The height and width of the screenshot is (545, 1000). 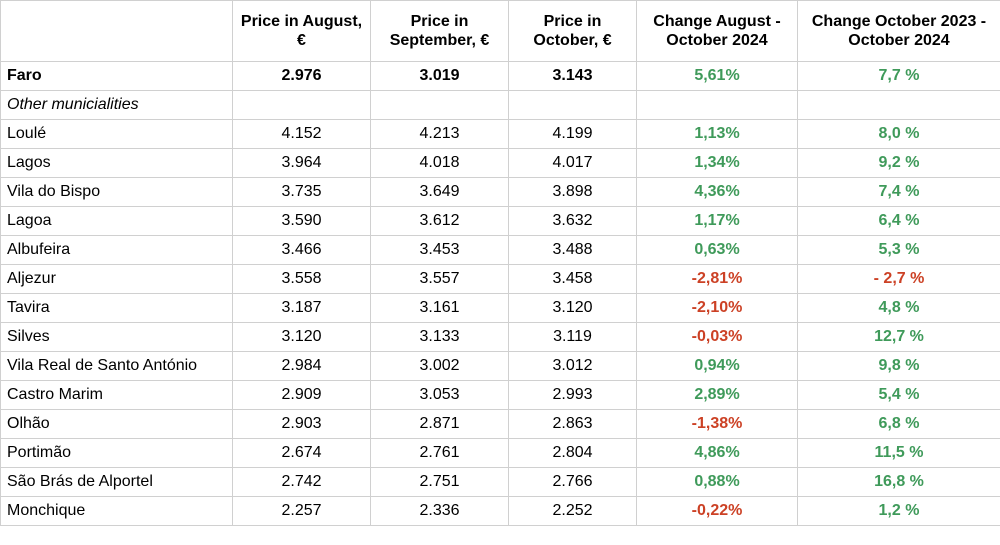 I want to click on price-cell: 2.871, so click(x=439, y=424).